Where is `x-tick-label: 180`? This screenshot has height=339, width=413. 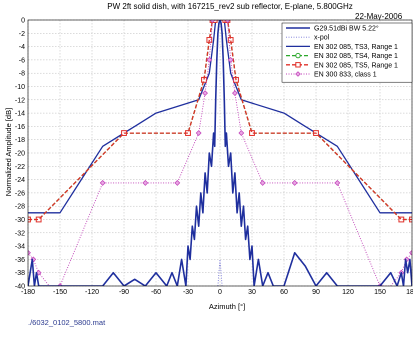
x-tick-label: 180 is located at coordinates (409, 292).